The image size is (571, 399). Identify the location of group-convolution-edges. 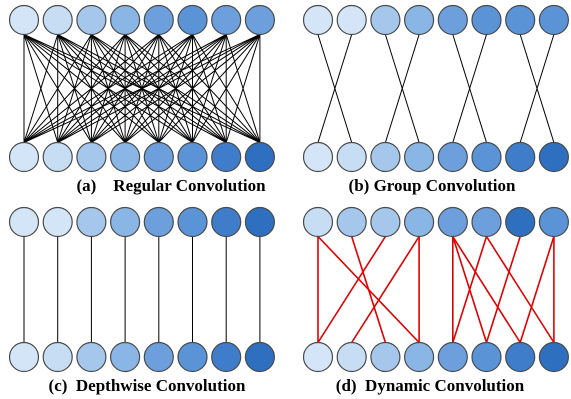
(436, 88).